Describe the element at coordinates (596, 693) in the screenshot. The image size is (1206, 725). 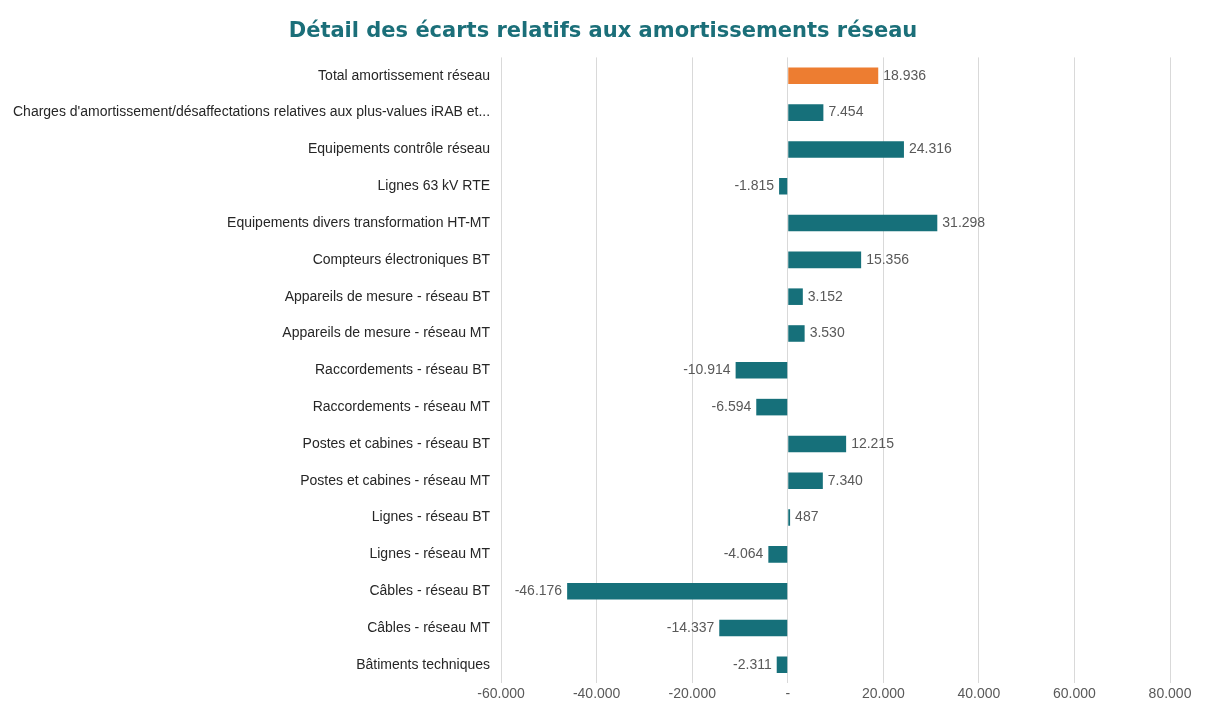
I see `x-tick-label: -40.000` at that location.